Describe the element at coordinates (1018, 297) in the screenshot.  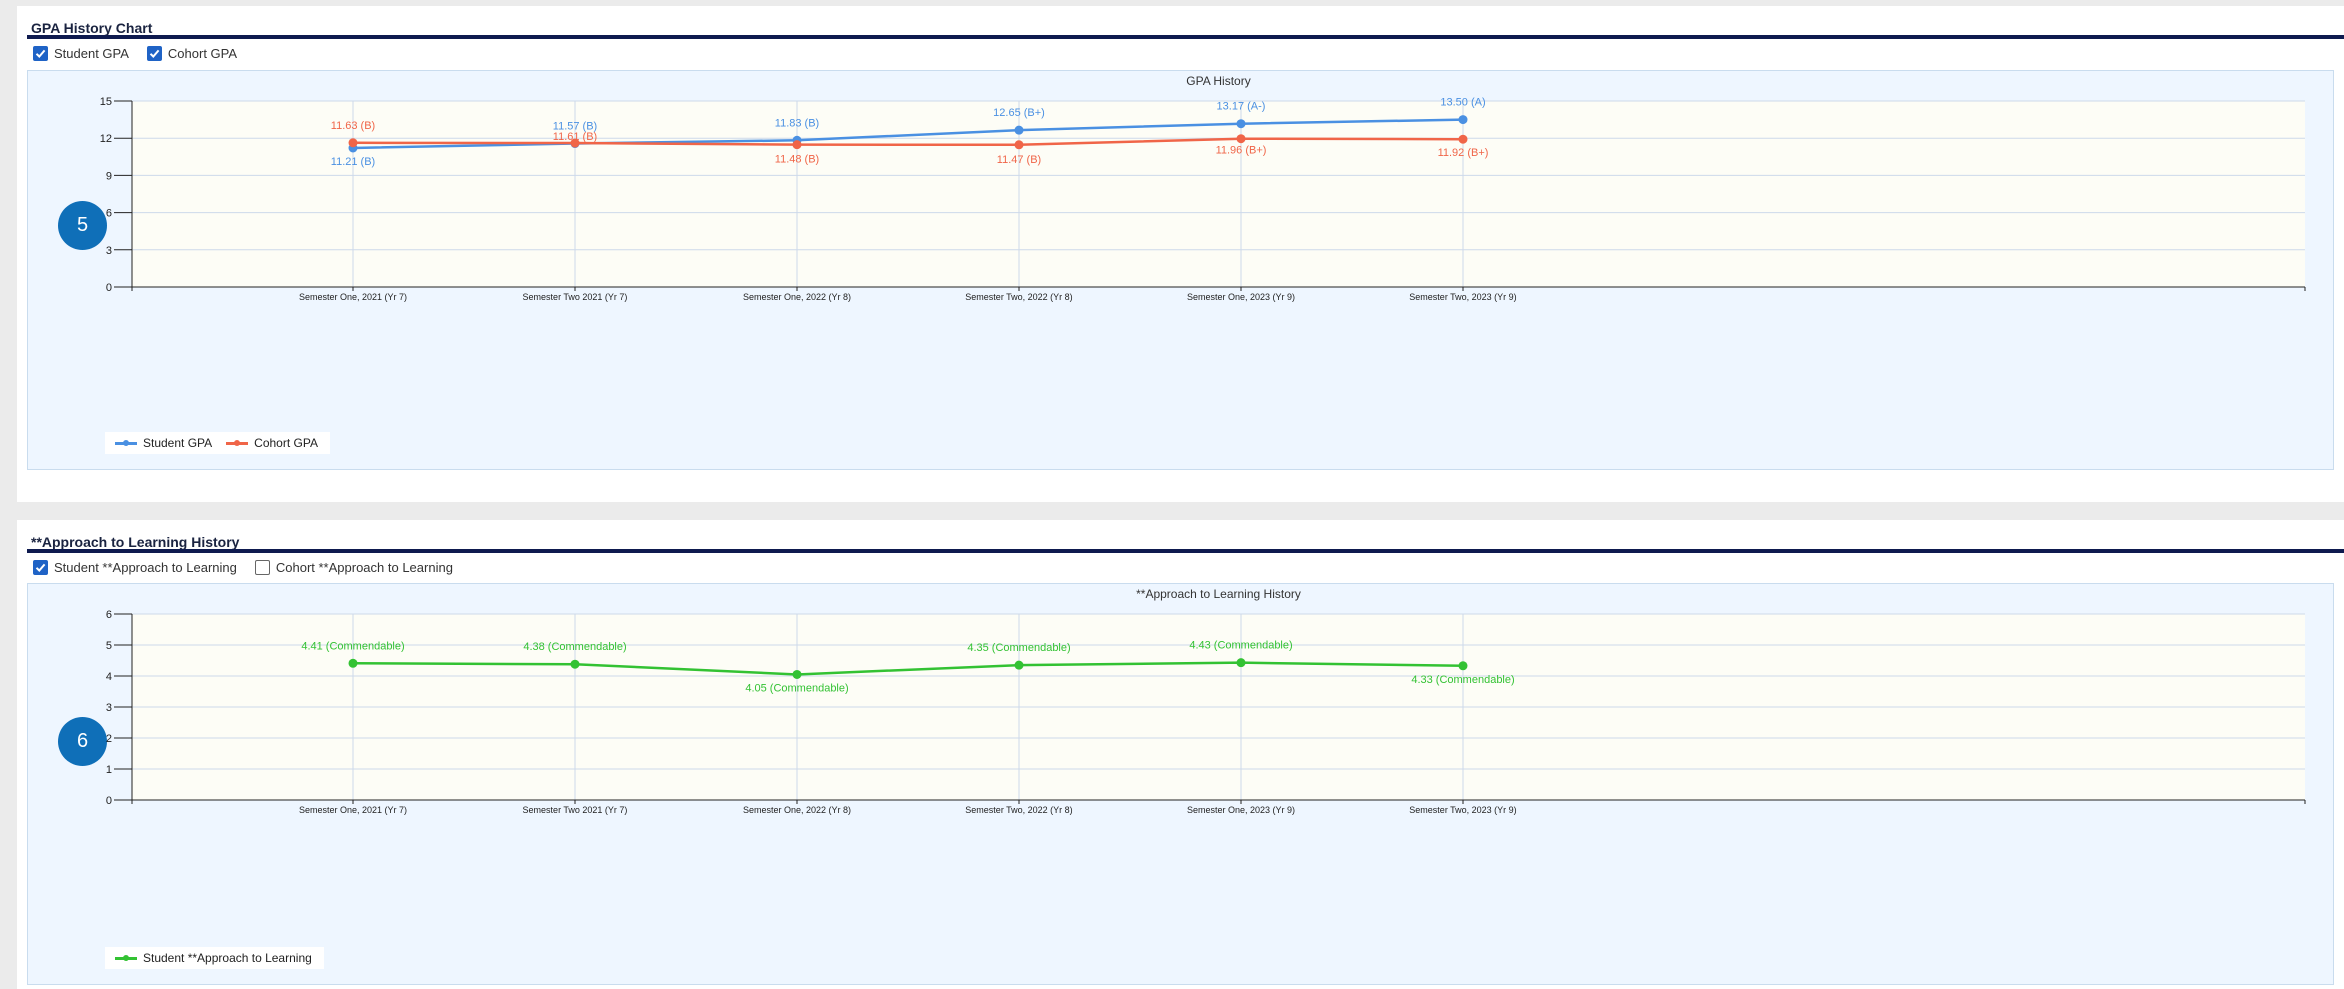
I see `x-tick-label: Semester Two, 2022 (Yr 8)` at that location.